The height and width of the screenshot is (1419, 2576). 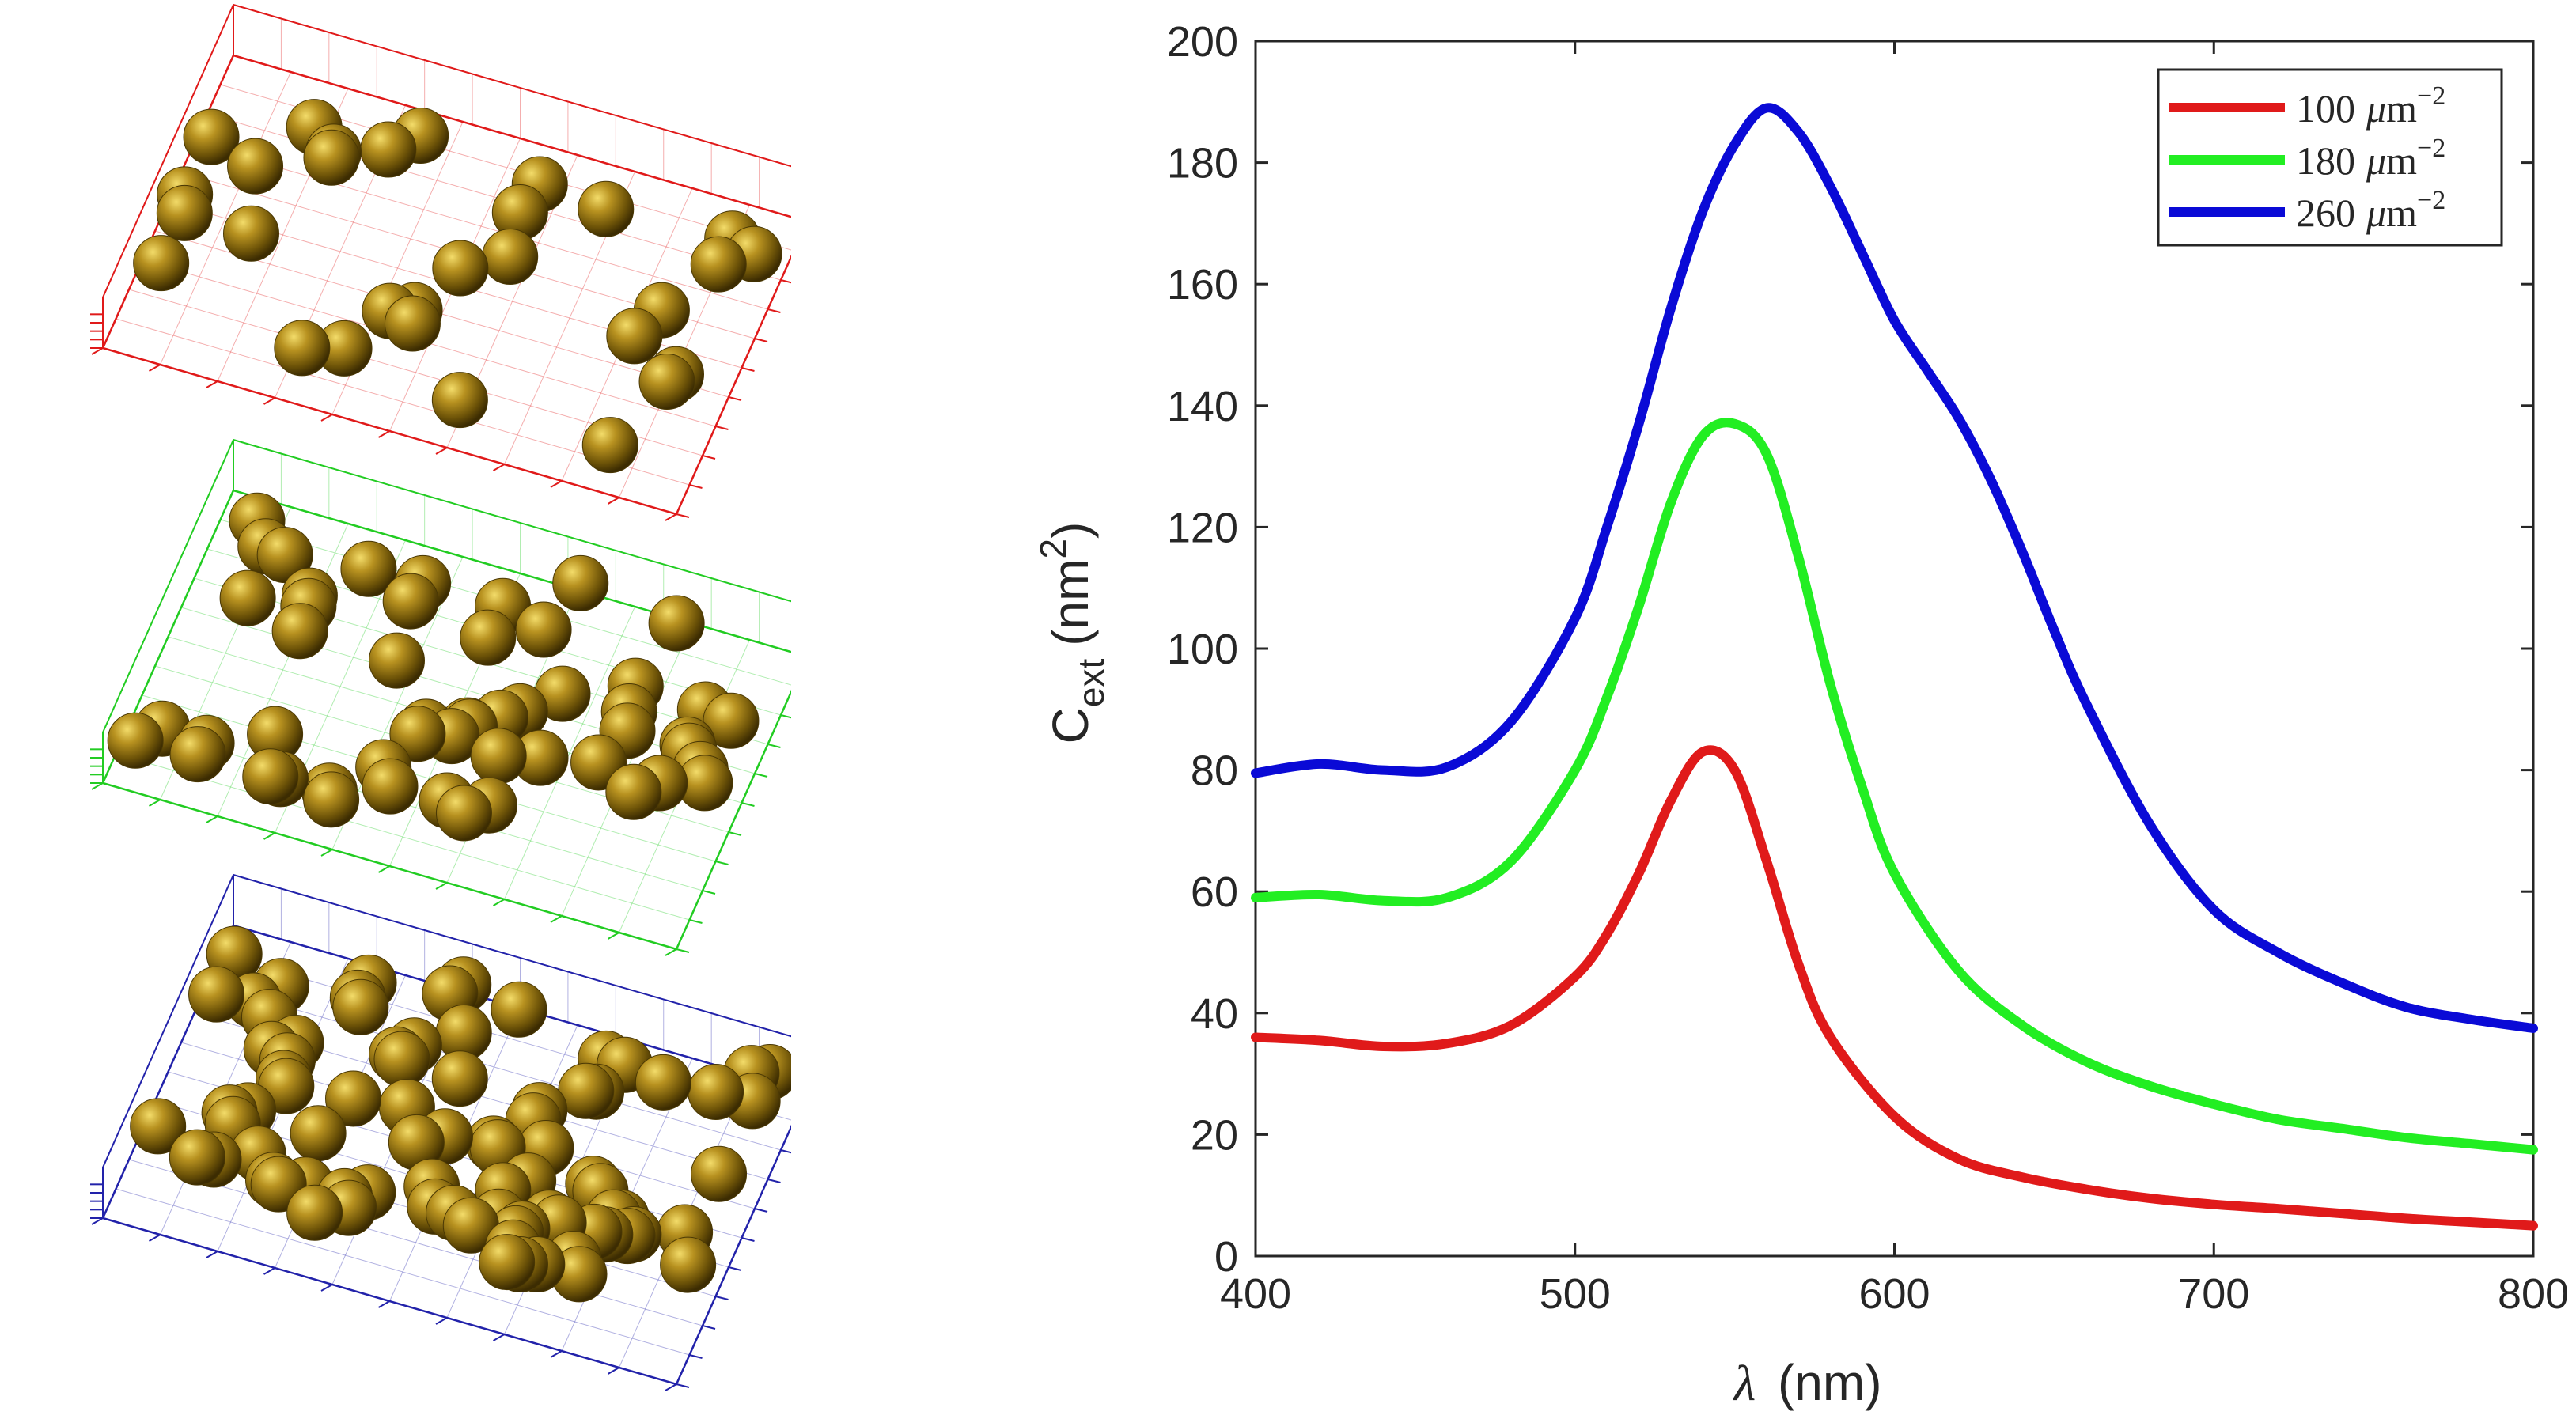 What do you see at coordinates (1255, 1294) in the screenshot?
I see `x-tick-label: 400` at bounding box center [1255, 1294].